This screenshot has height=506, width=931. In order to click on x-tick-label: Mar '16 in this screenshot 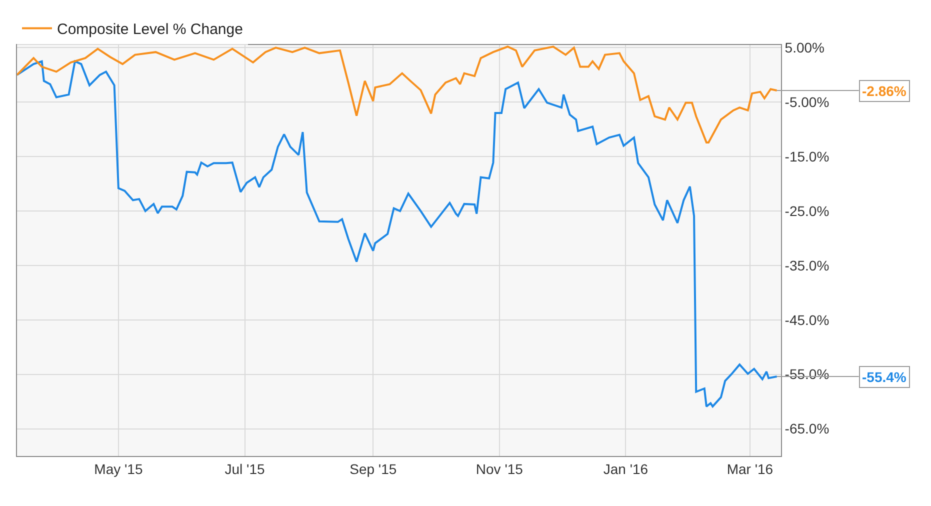, I will do `click(750, 468)`.